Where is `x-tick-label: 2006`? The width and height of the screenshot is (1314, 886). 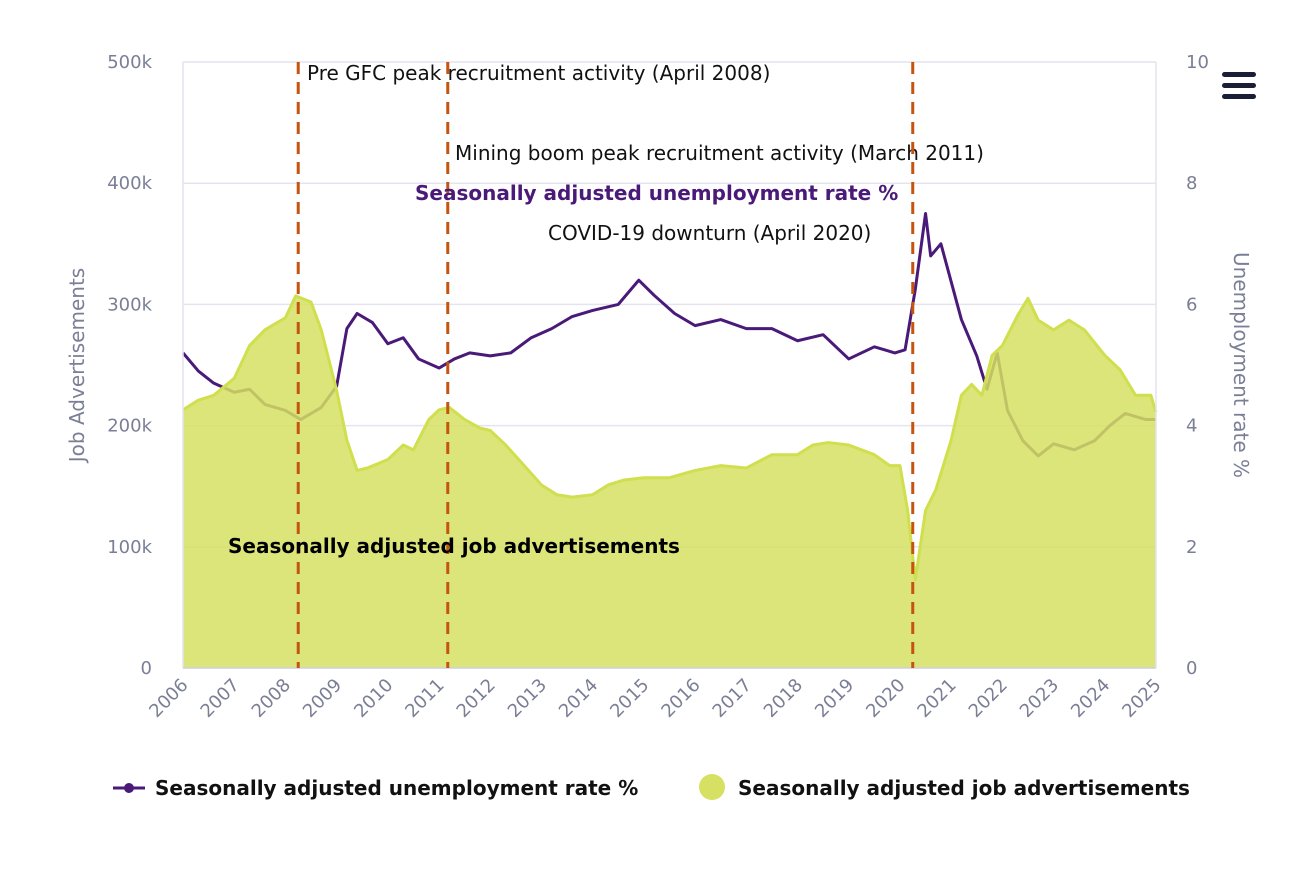 x-tick-label: 2006 is located at coordinates (168, 698).